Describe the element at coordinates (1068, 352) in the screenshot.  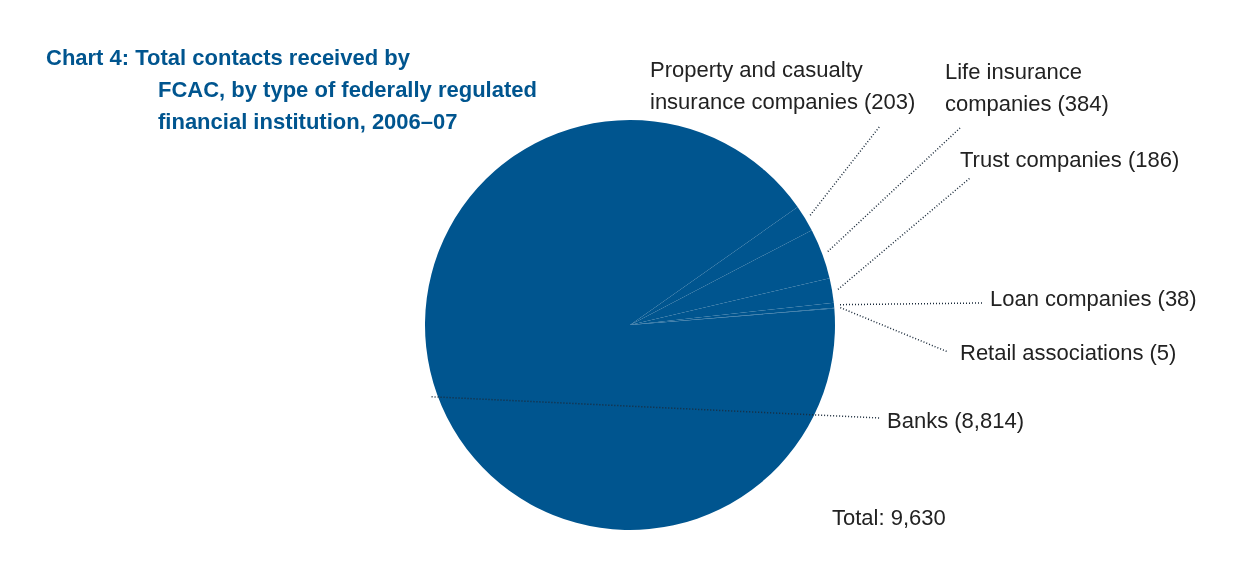
I see `slice-label: Retail associations (5)` at that location.